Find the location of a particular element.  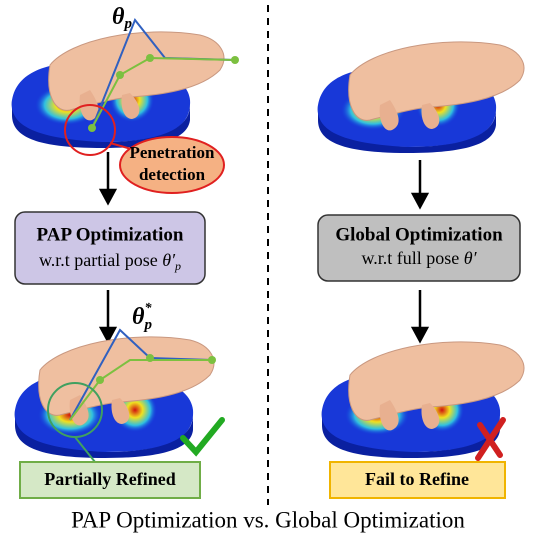

cross-mark is located at coordinates (490, 439).